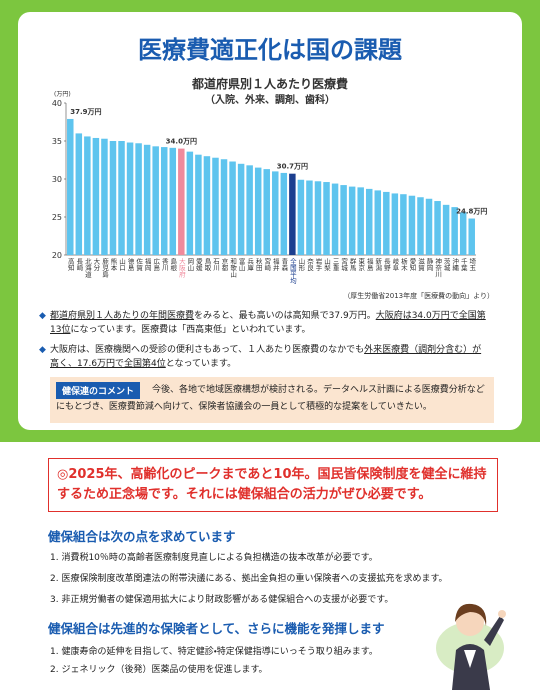 This screenshot has height=690, width=540. Describe the element at coordinates (470, 659) in the screenshot. I see `collar` at that location.